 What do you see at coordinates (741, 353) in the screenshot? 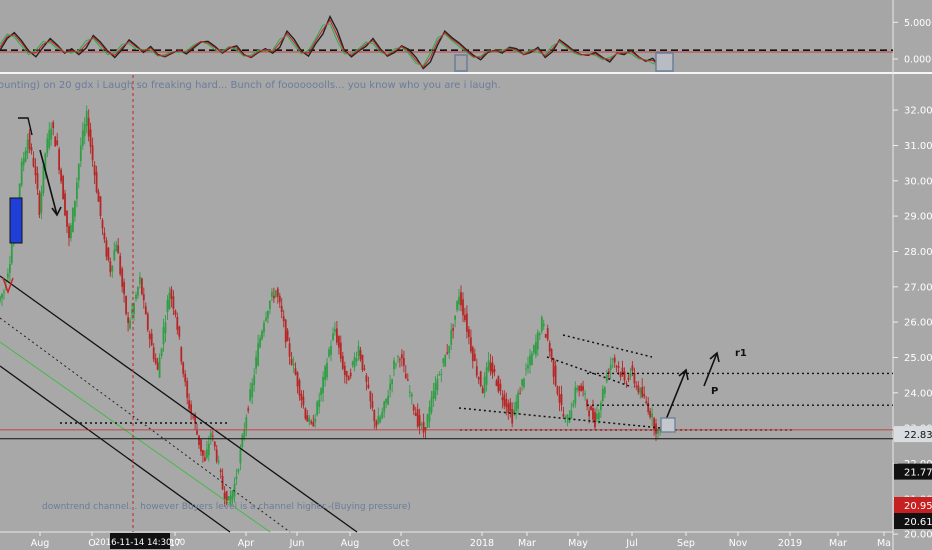
I see `level-label-r1: r1` at bounding box center [741, 353].